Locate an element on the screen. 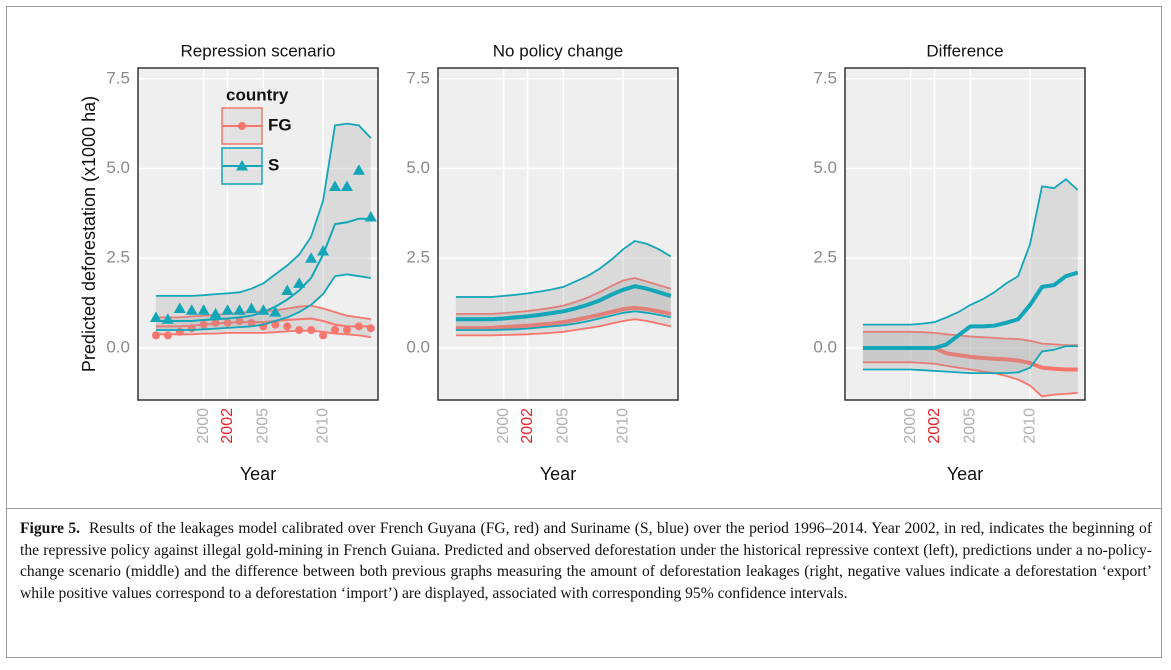 The width and height of the screenshot is (1171, 670). panel-title: Repression scenario is located at coordinates (258, 50).